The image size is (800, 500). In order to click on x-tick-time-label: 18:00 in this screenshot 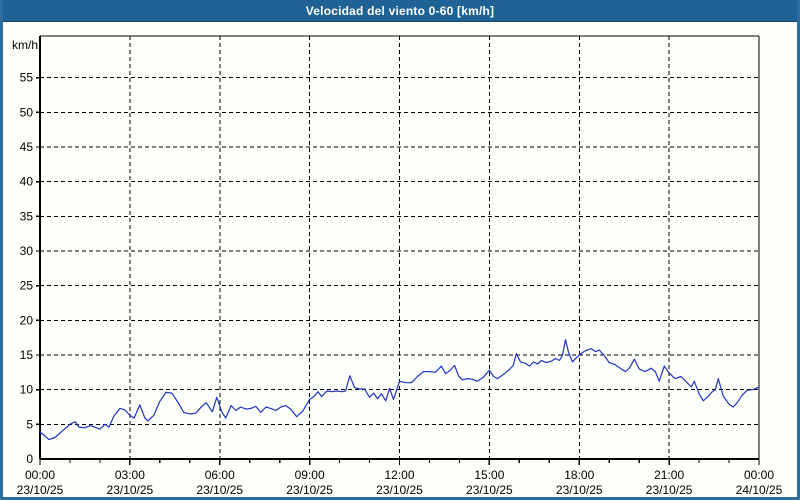, I will do `click(579, 475)`.